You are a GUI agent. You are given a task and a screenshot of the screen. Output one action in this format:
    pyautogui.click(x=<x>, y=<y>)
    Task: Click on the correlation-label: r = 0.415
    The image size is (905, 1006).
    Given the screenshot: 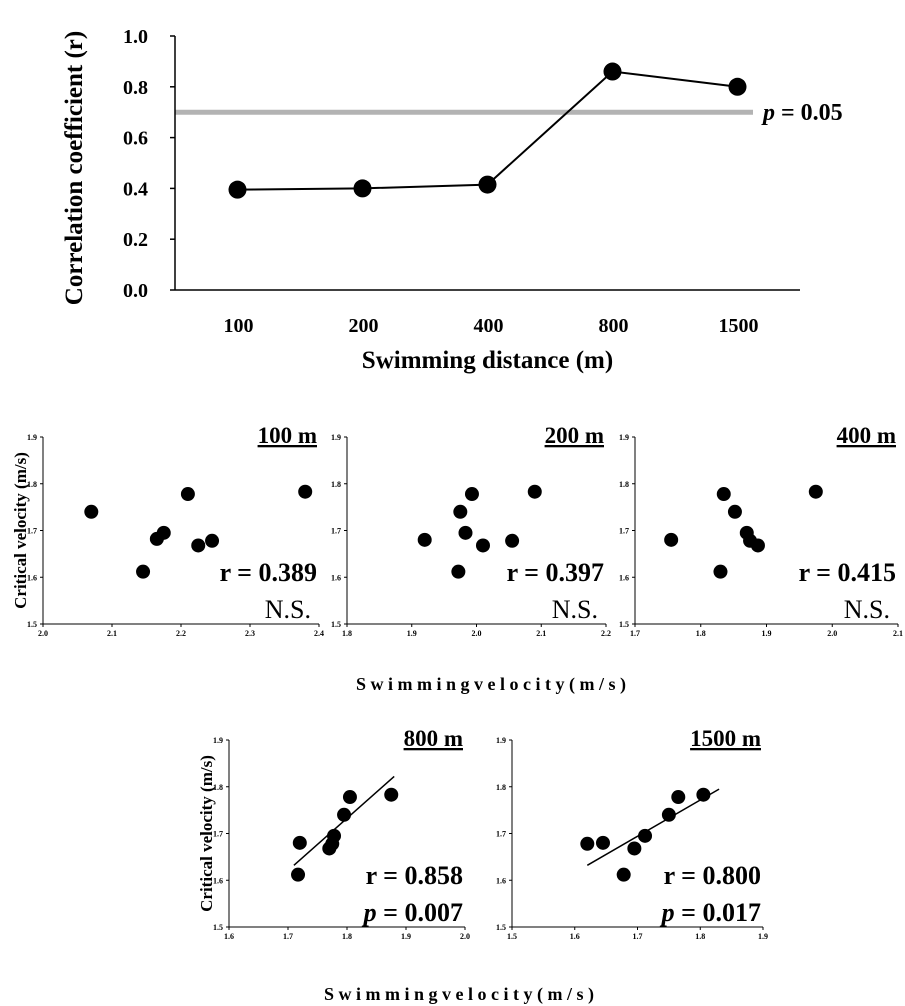 What is the action you would take?
    pyautogui.click(x=847, y=572)
    